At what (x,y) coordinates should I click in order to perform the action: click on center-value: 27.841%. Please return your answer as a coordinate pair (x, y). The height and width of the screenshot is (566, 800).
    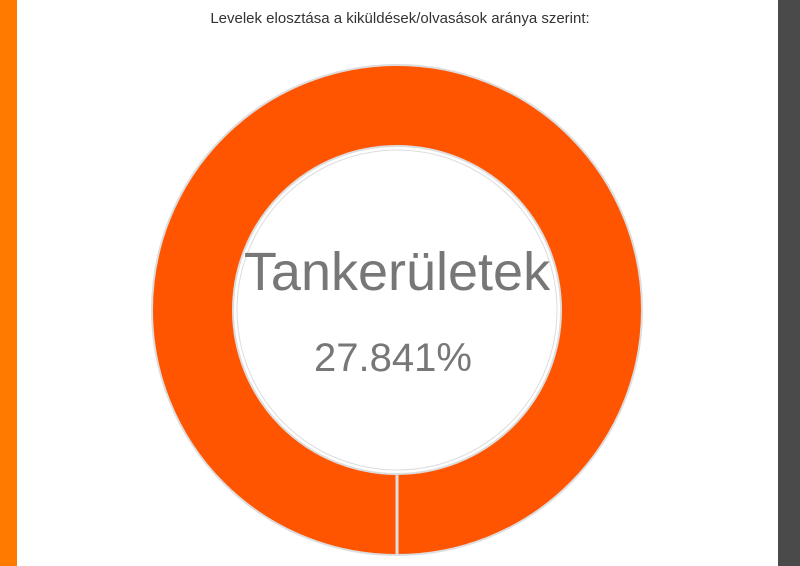
    Looking at the image, I should click on (393, 358).